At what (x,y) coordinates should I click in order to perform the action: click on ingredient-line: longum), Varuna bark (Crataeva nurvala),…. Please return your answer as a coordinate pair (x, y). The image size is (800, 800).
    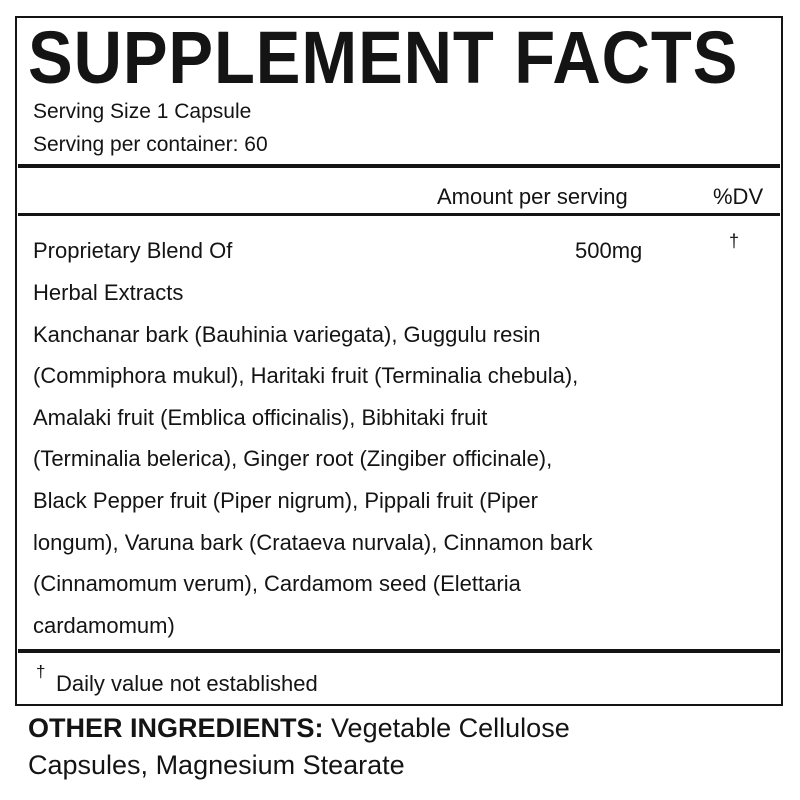
    Looking at the image, I should click on (313, 542).